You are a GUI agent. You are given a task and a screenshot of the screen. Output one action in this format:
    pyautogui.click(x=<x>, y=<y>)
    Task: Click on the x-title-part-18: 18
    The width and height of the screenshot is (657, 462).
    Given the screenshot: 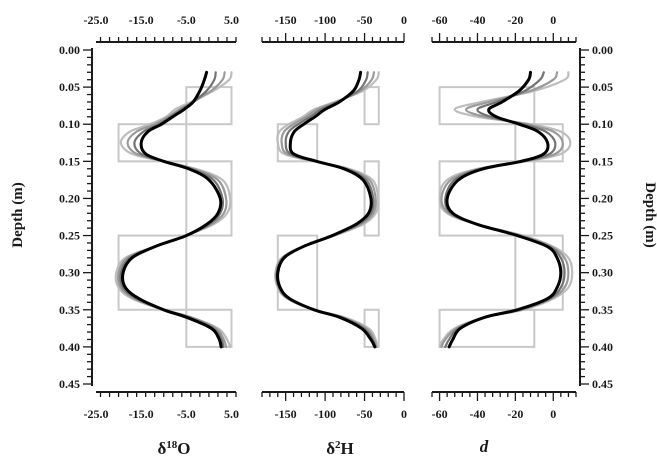 What is the action you would take?
    pyautogui.click(x=172, y=445)
    